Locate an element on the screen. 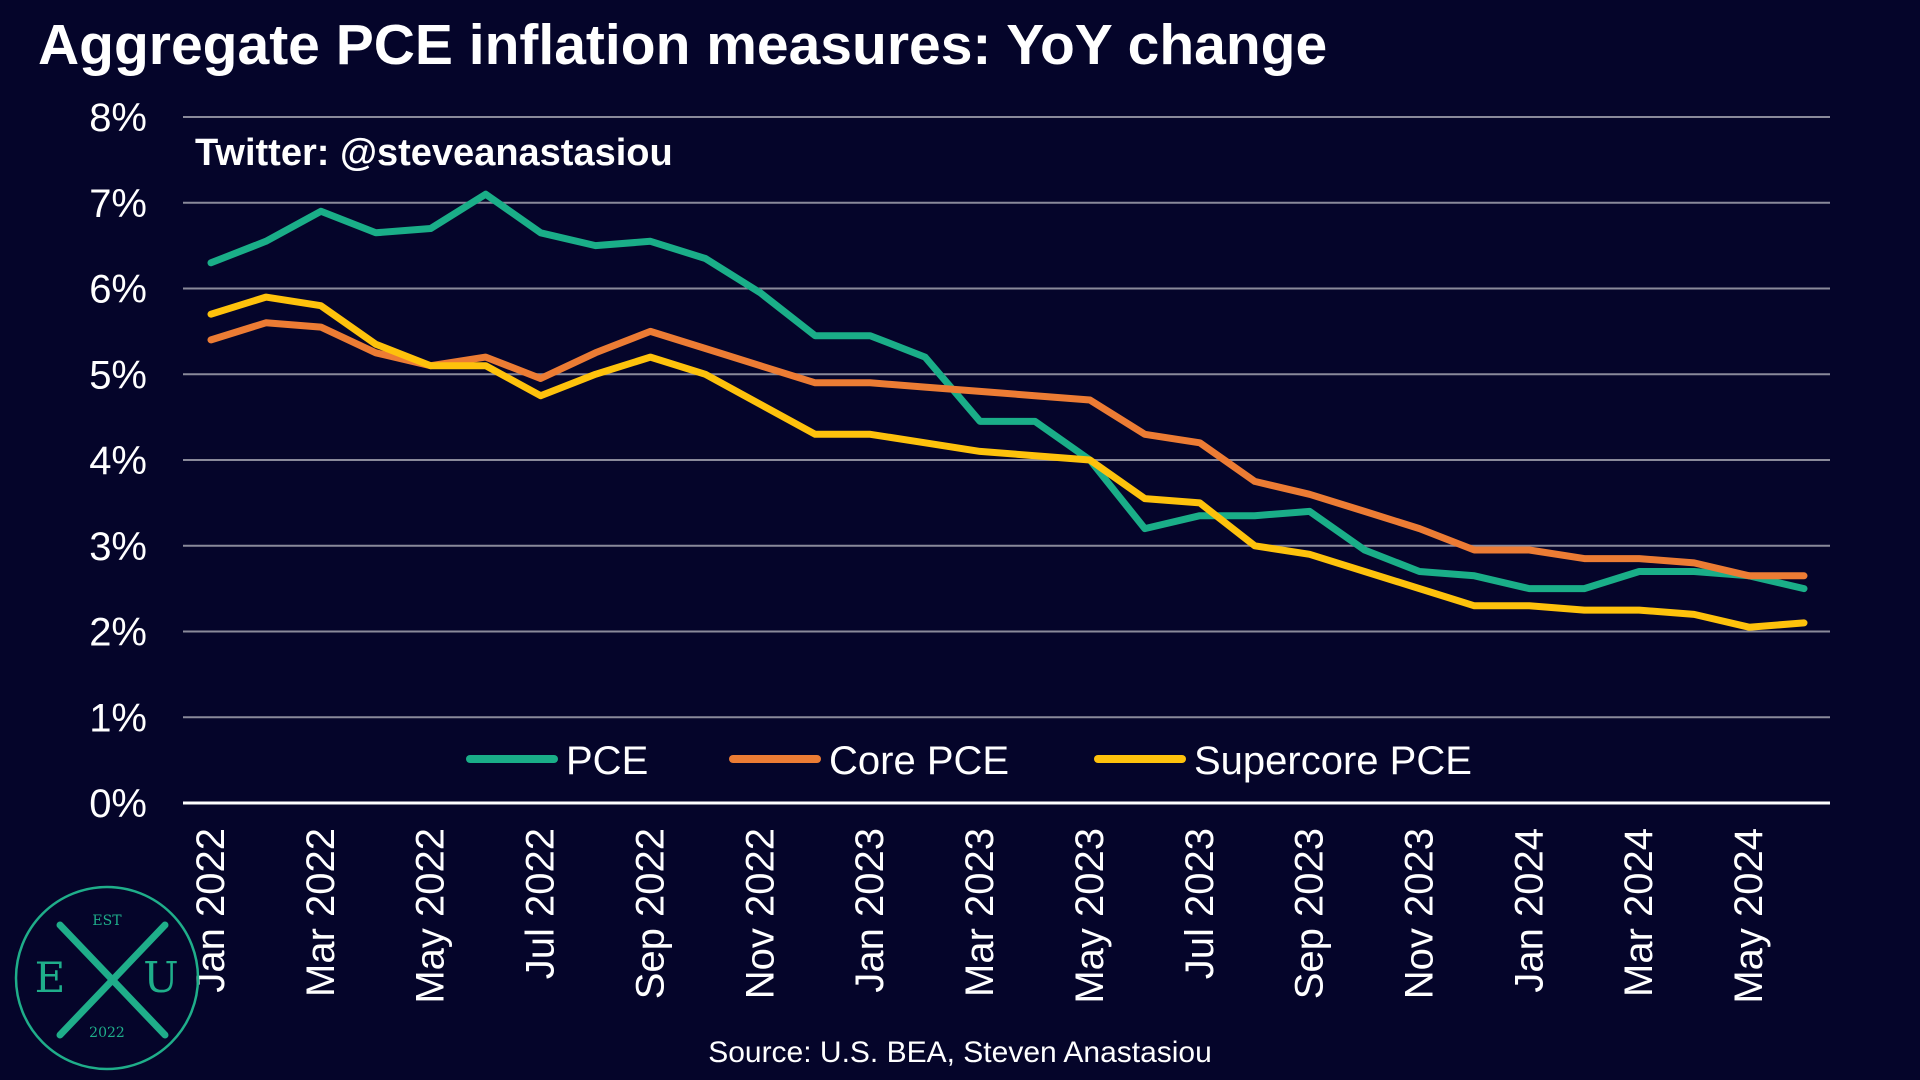 This screenshot has height=1080, width=1920. legend-label-pce: PCE is located at coordinates (607, 761).